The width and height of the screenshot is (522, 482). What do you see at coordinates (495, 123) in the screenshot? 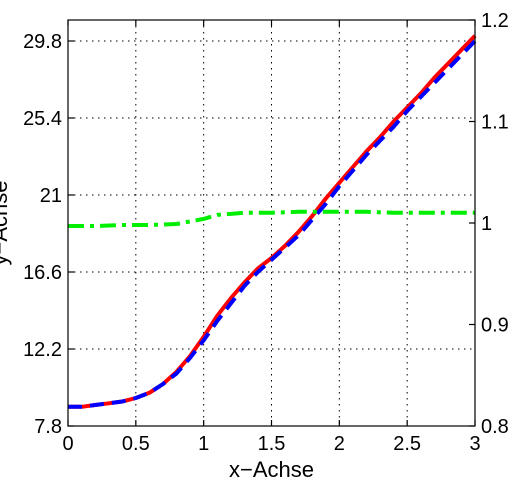
I see `y-right-tick-label: 1.1` at bounding box center [495, 123].